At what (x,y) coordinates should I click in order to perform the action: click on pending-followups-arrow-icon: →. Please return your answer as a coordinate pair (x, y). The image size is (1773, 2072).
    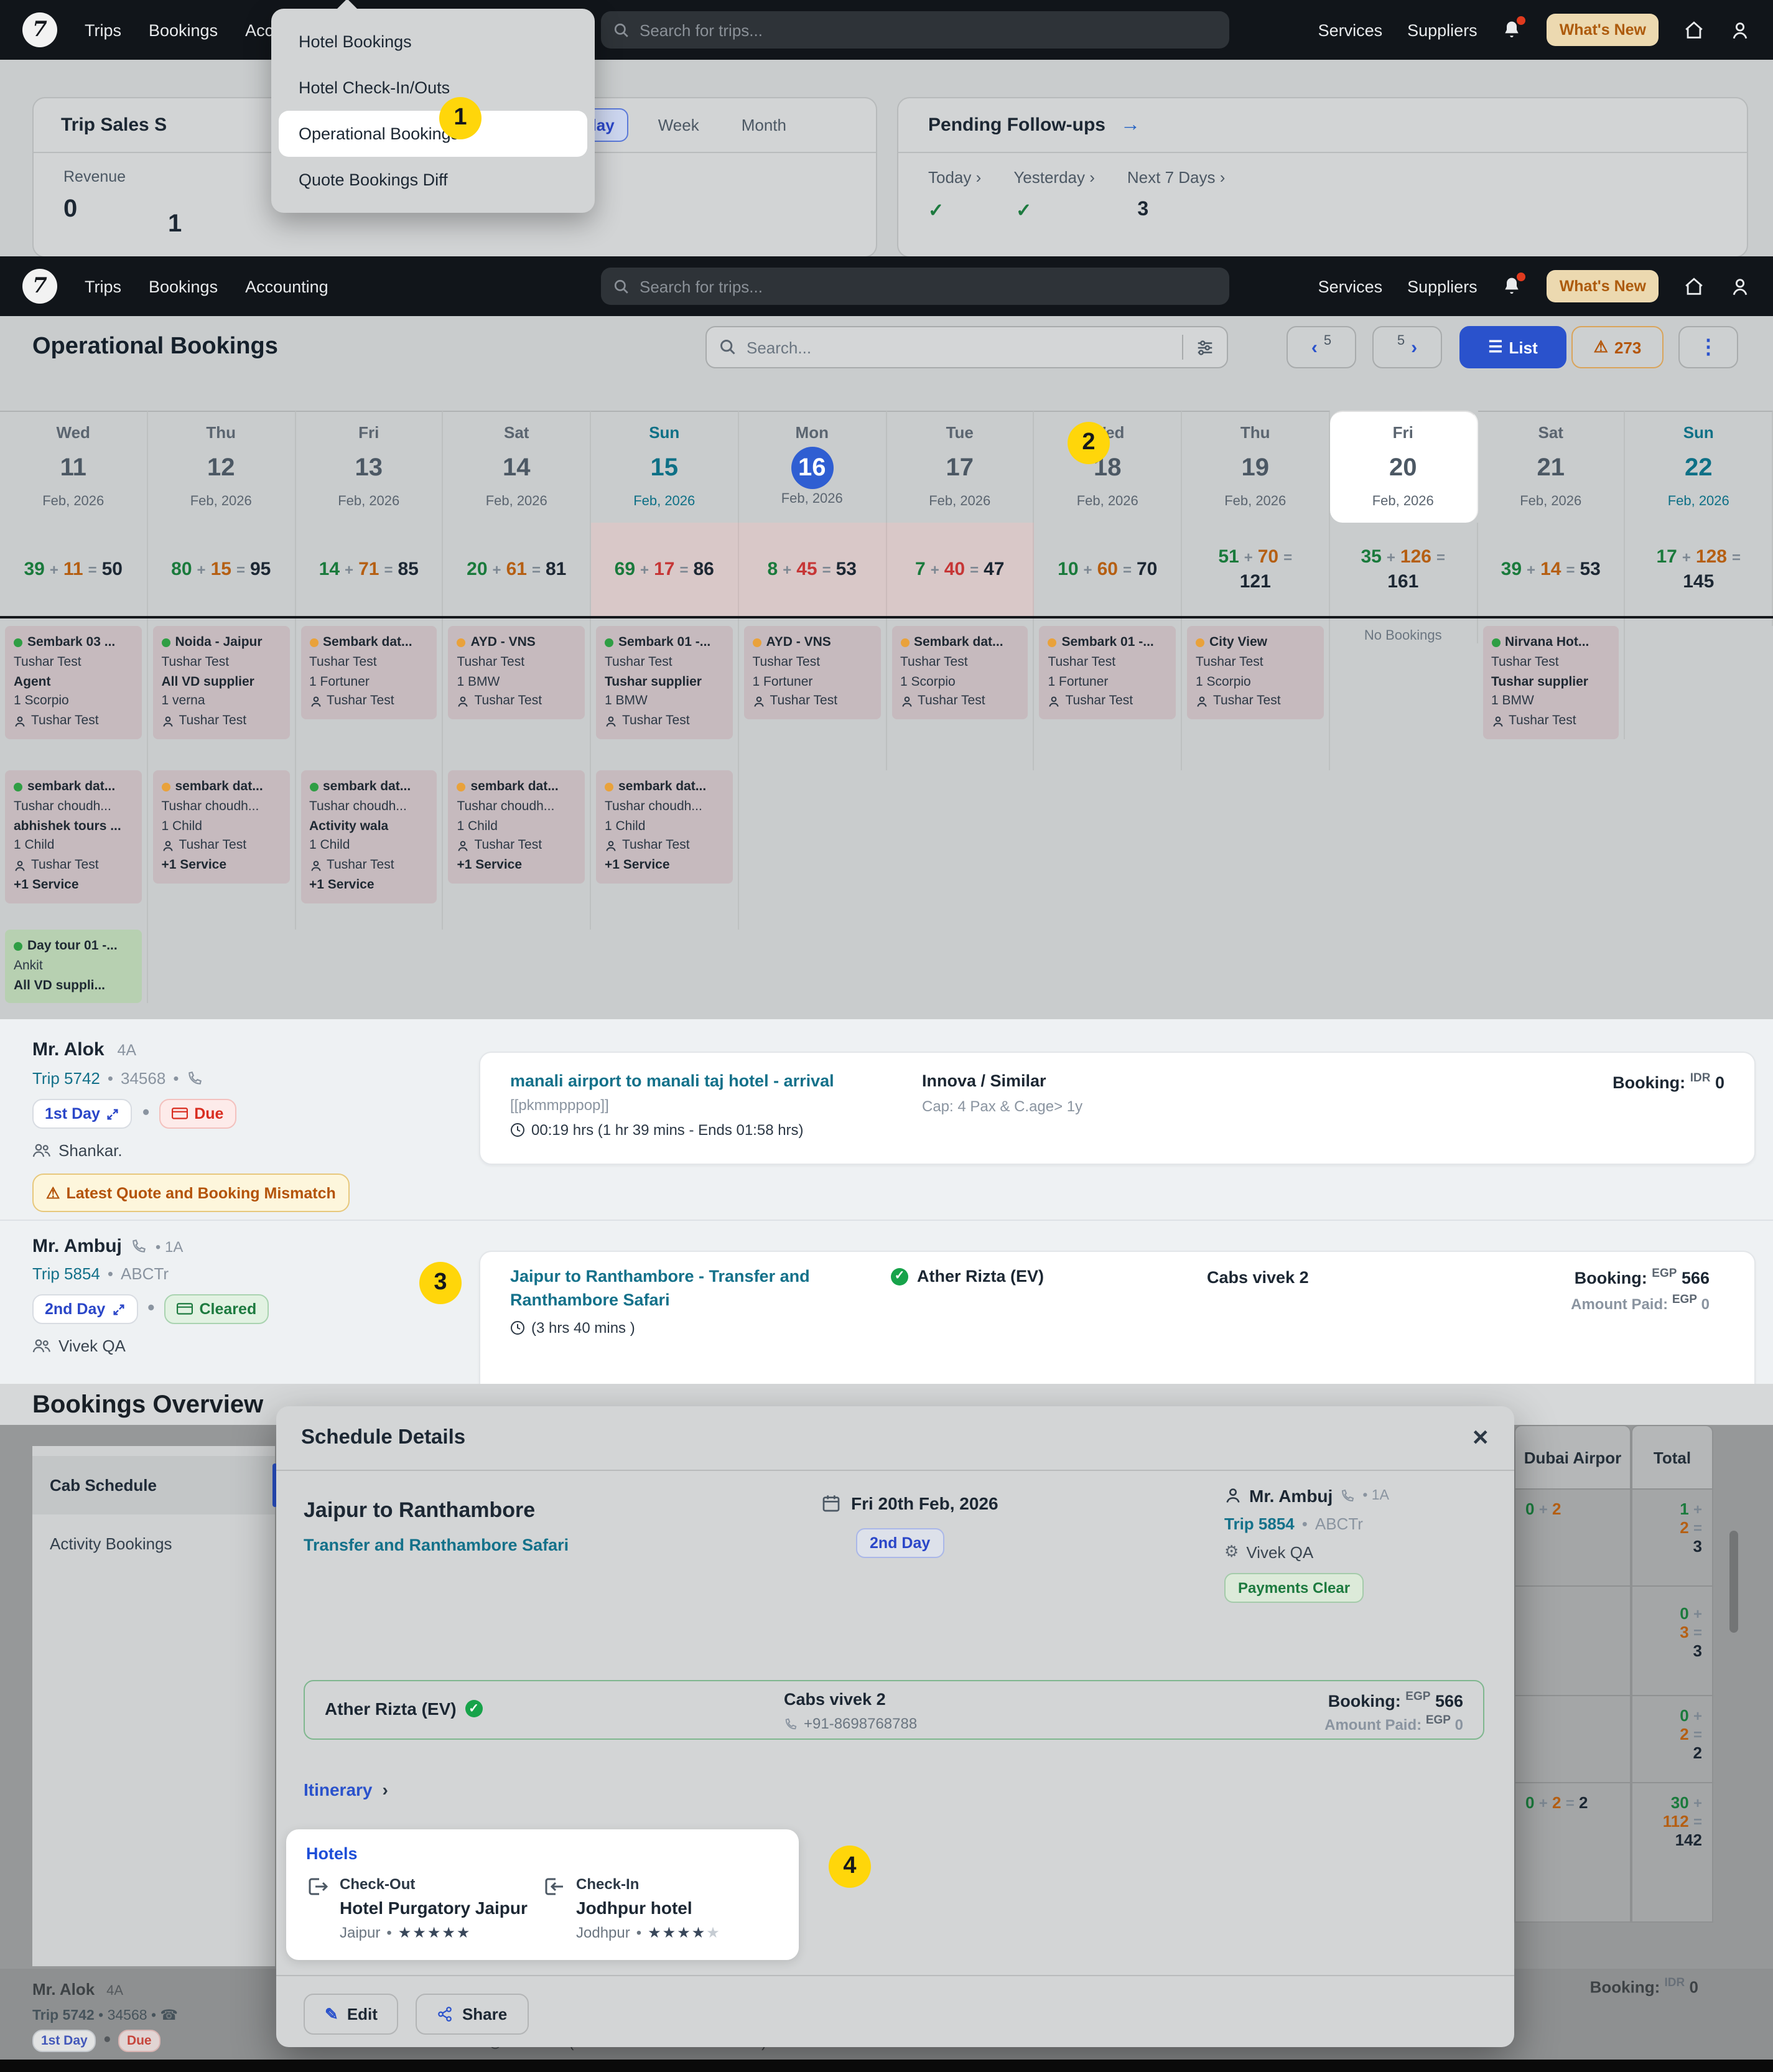
    Looking at the image, I should click on (1130, 124).